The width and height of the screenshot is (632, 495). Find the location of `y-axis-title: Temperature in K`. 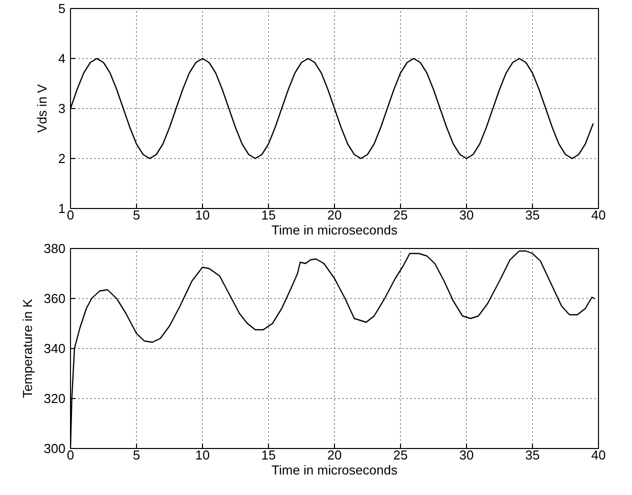

y-axis-title: Temperature in K is located at coordinates (27, 348).